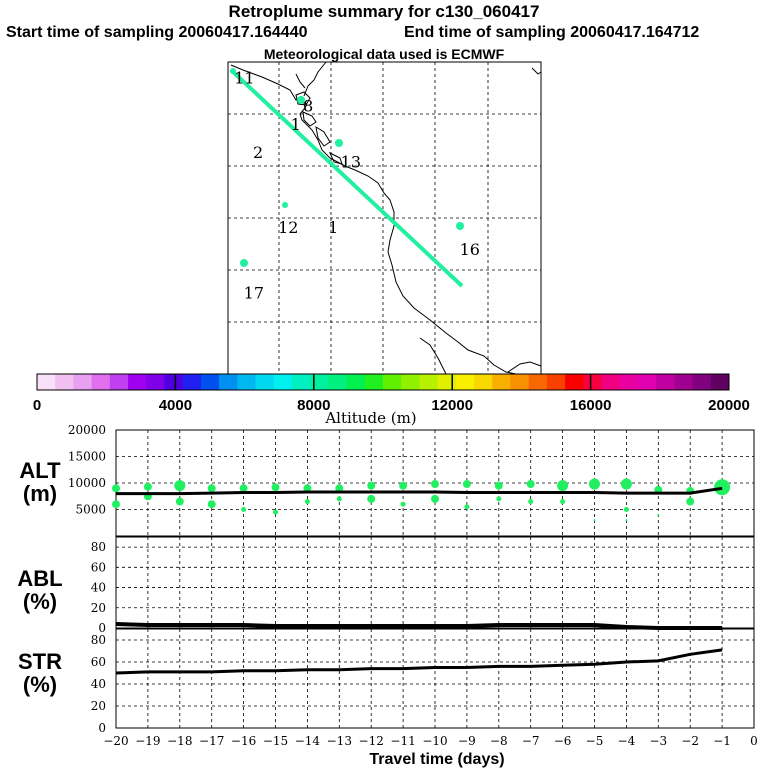 The width and height of the screenshot is (768, 768). Describe the element at coordinates (115, 741) in the screenshot. I see `x-tick-label: −20` at that location.